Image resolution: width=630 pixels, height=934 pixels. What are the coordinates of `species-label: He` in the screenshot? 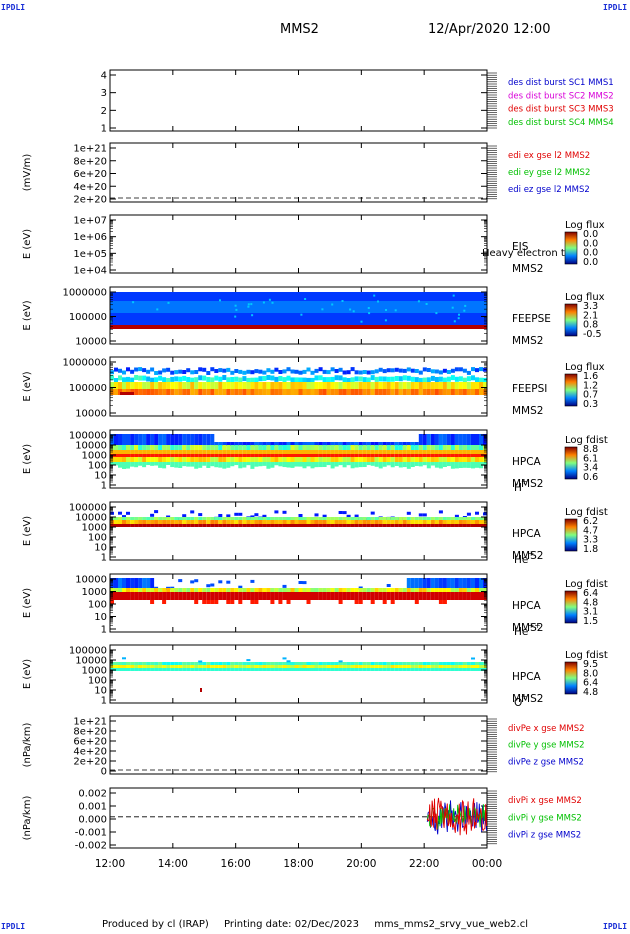 It's located at (521, 560).